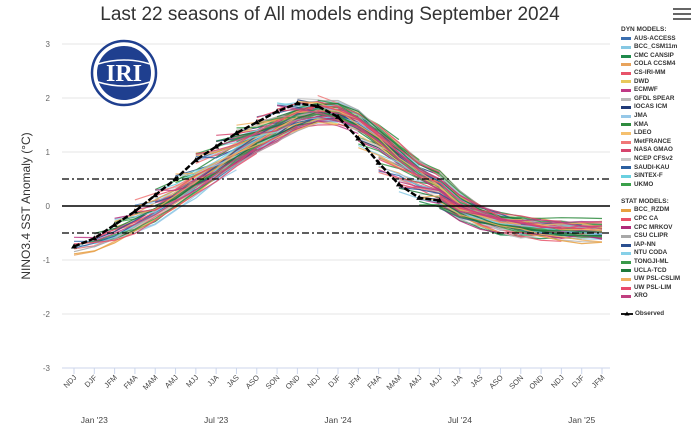 This screenshot has width=700, height=431. Describe the element at coordinates (627, 313) in the screenshot. I see `observed-legend-marker` at that location.